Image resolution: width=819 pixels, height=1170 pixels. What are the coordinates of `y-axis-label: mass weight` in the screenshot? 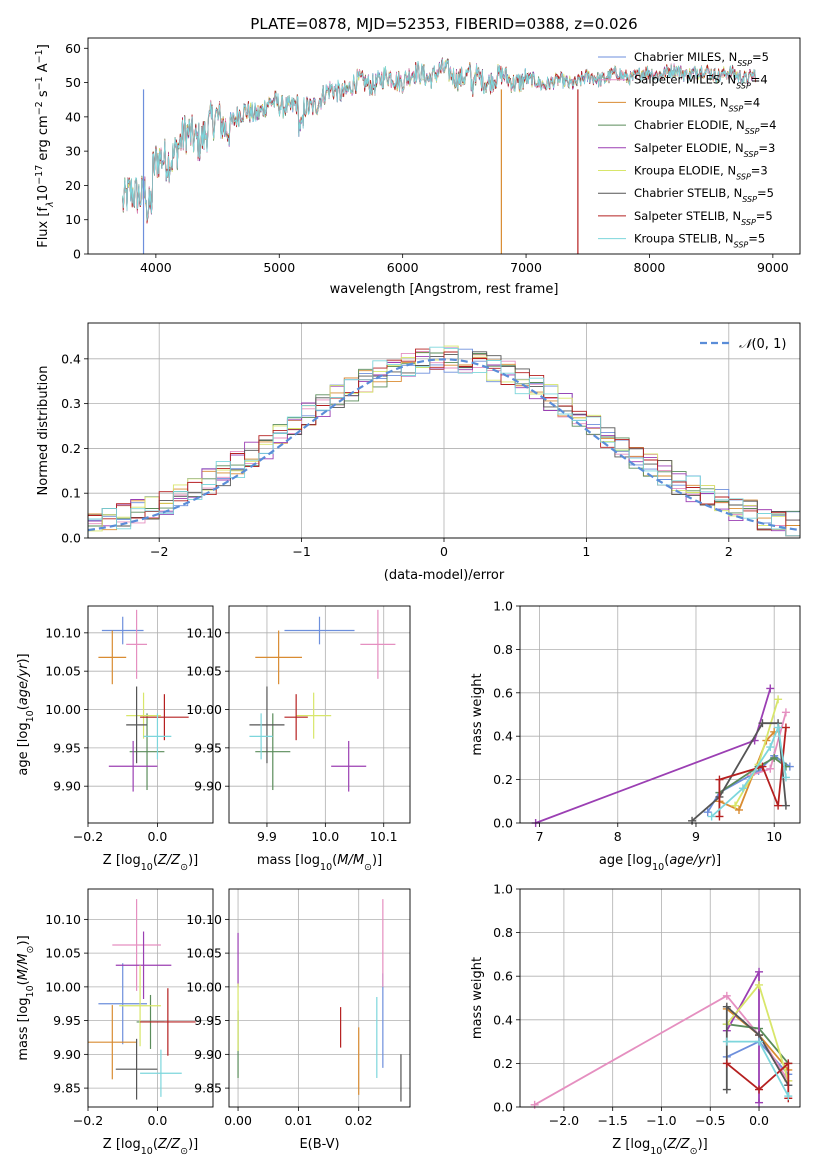 It's located at (477, 998).